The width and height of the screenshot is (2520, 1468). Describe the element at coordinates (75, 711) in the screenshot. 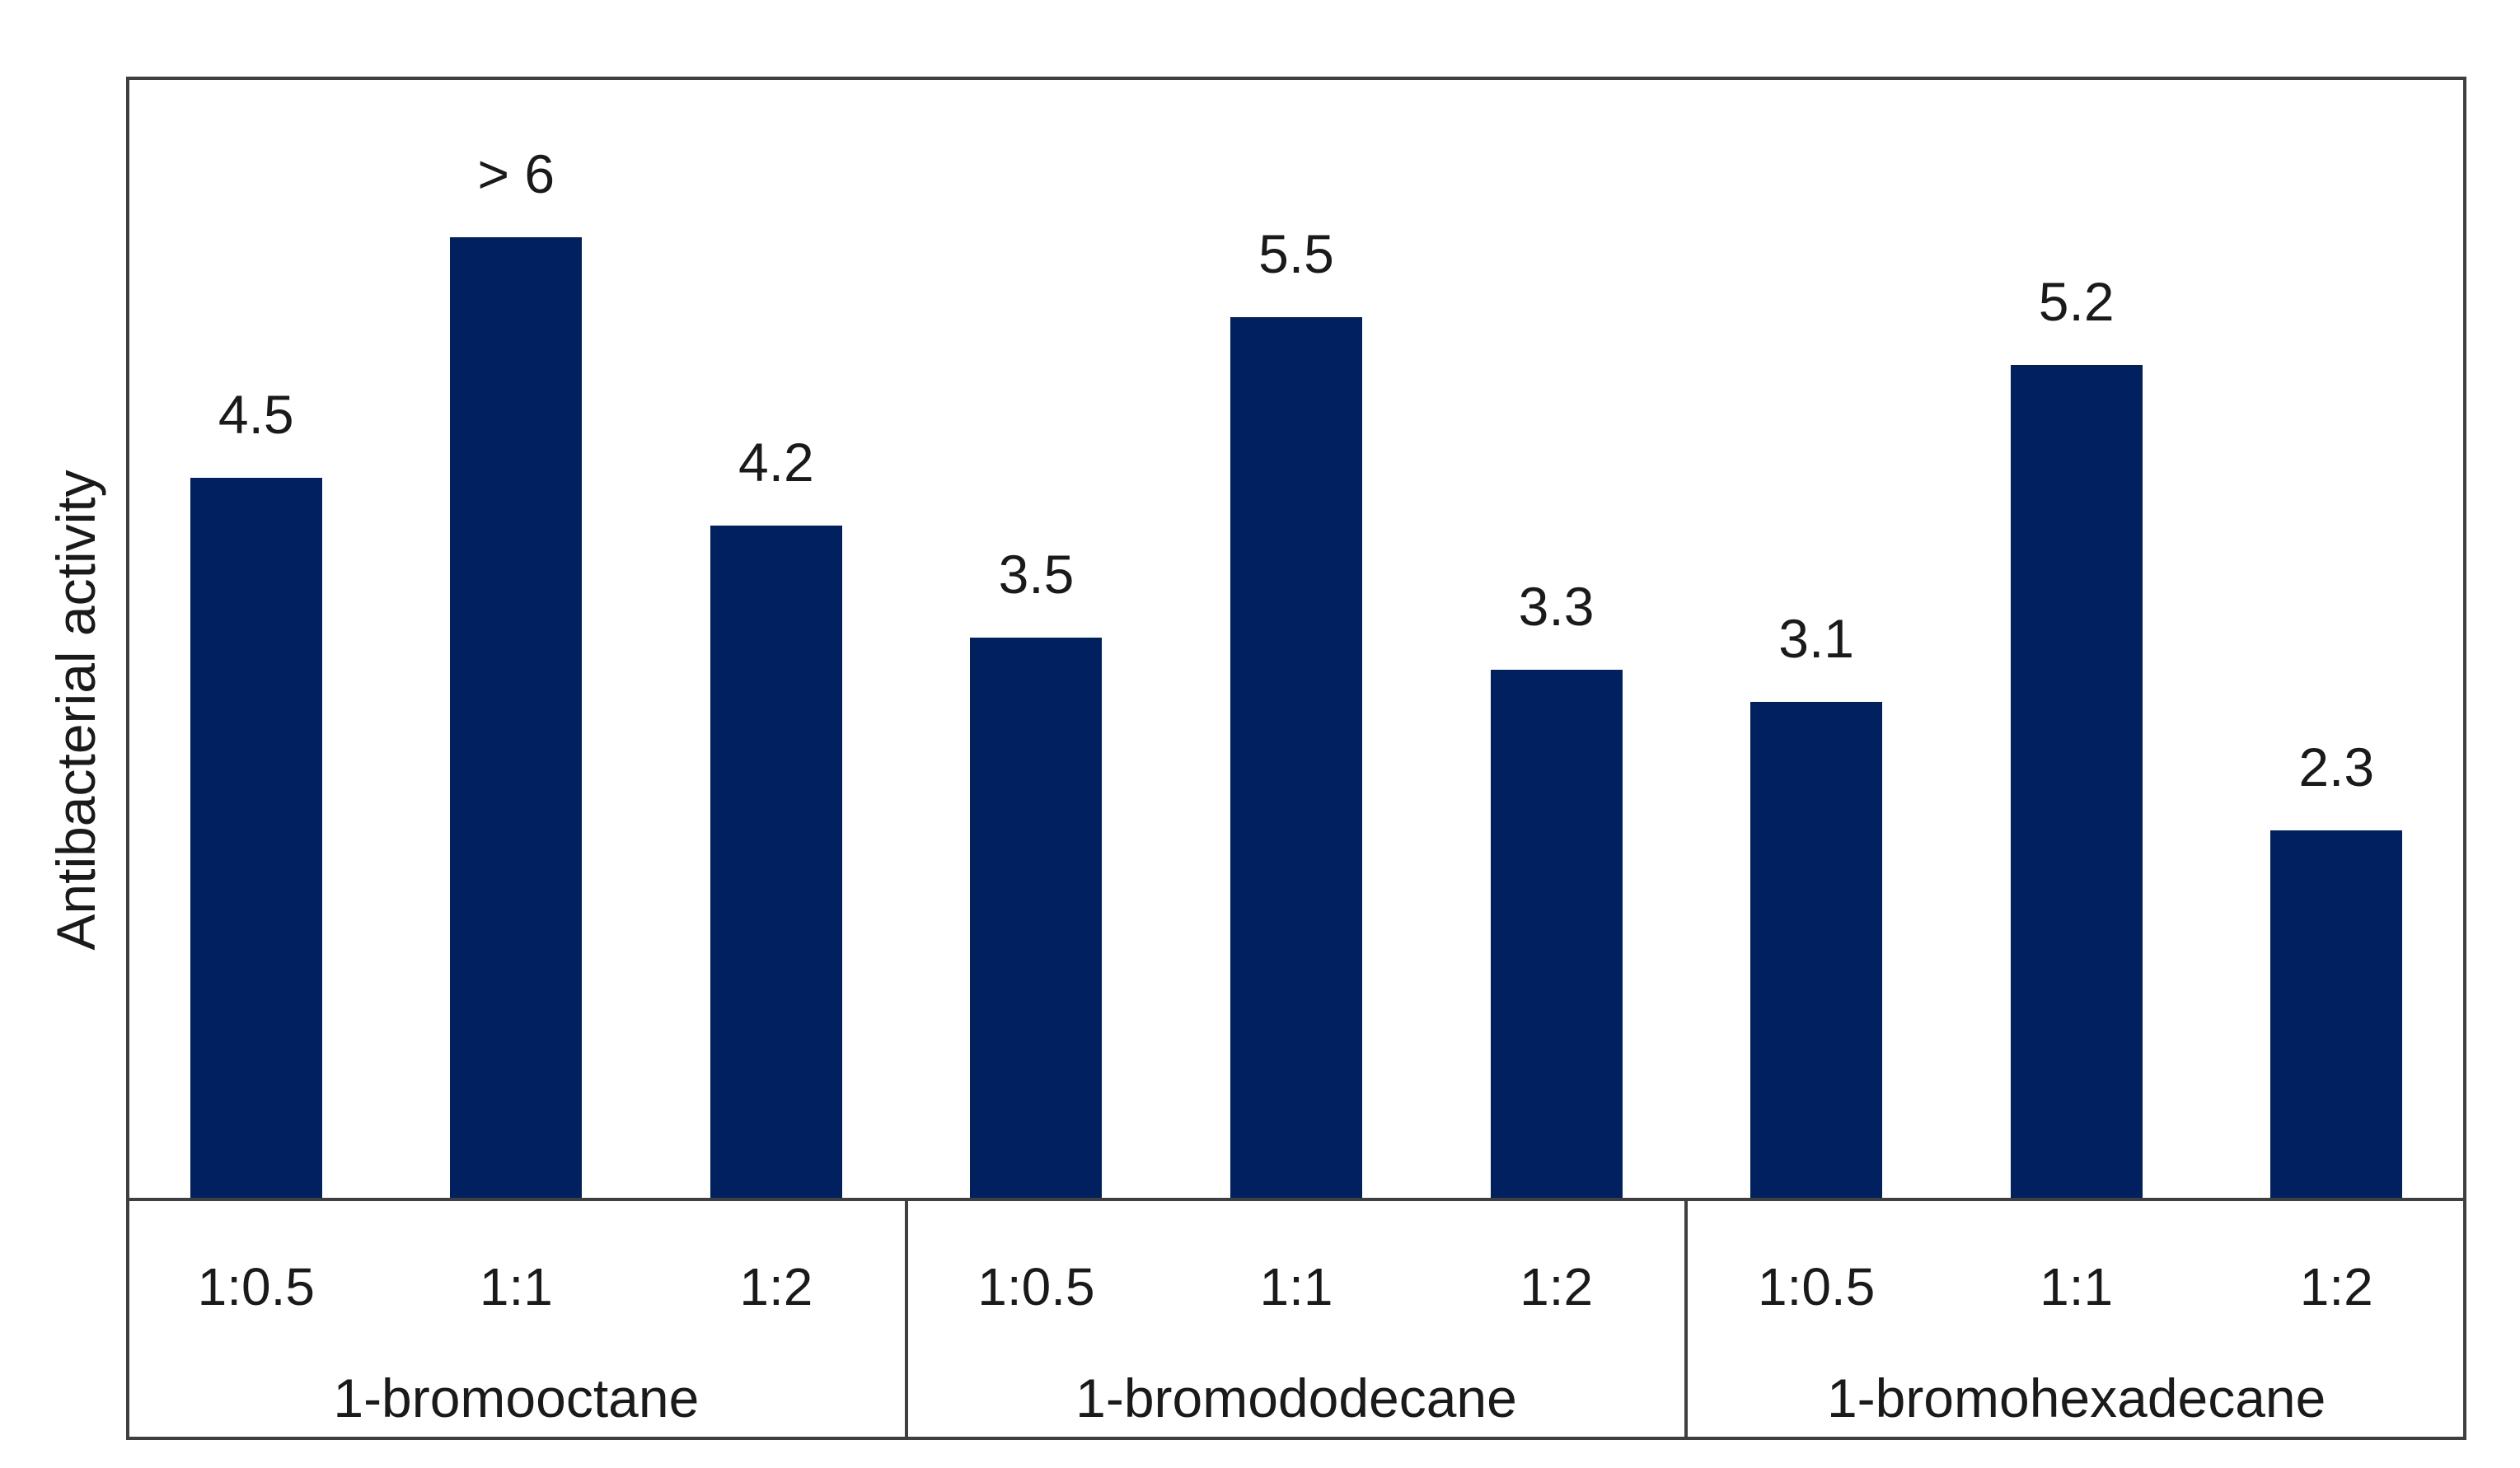

I see `y-axis-label: Antibacterial activity` at that location.